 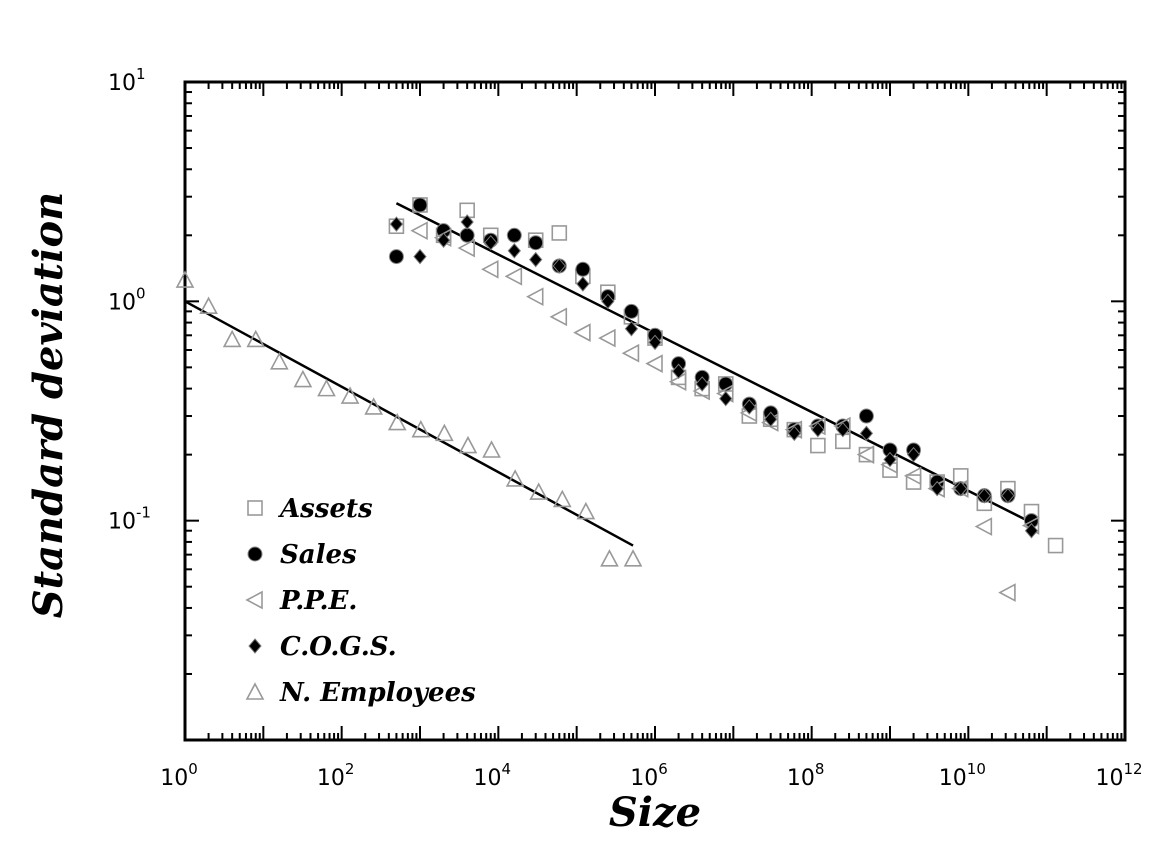 I want to click on x-axis-title: Size, so click(x=655, y=812).